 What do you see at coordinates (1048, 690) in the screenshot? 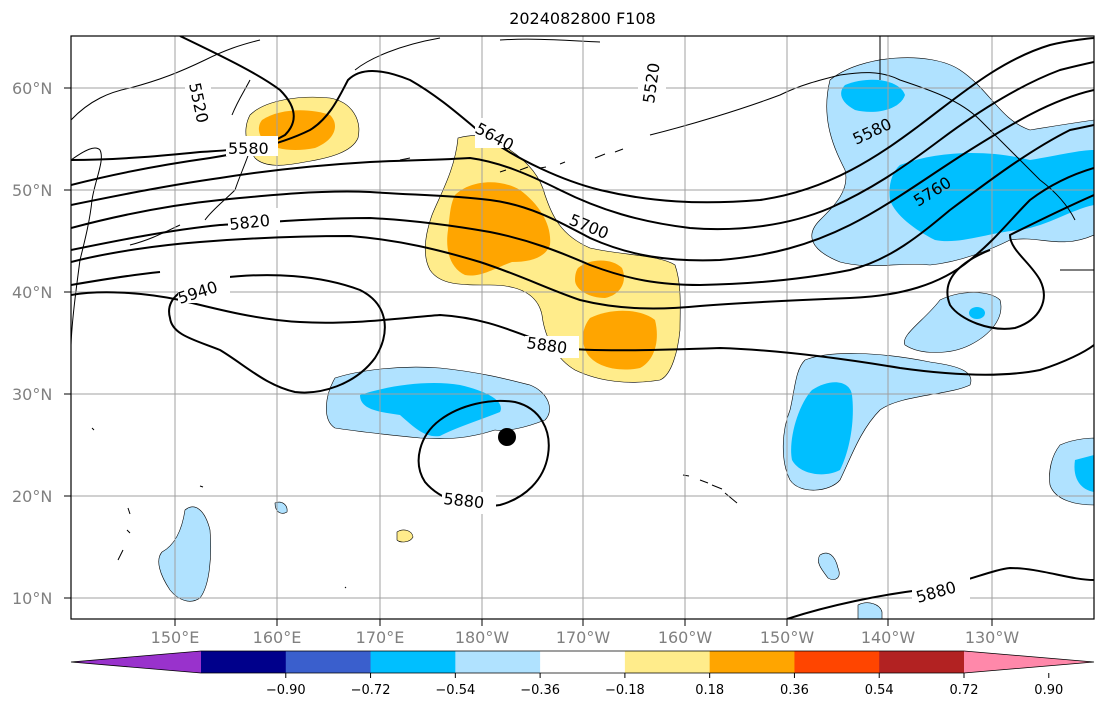
I see `colorbar-label: 0.90` at bounding box center [1048, 690].